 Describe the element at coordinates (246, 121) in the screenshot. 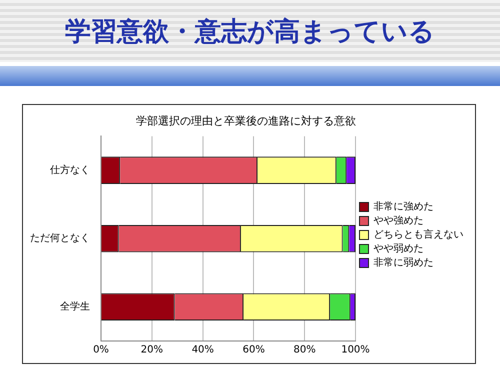

I see `chart-subtitle: 学部選択の理由と卒業後の進路に対する意欲` at that location.